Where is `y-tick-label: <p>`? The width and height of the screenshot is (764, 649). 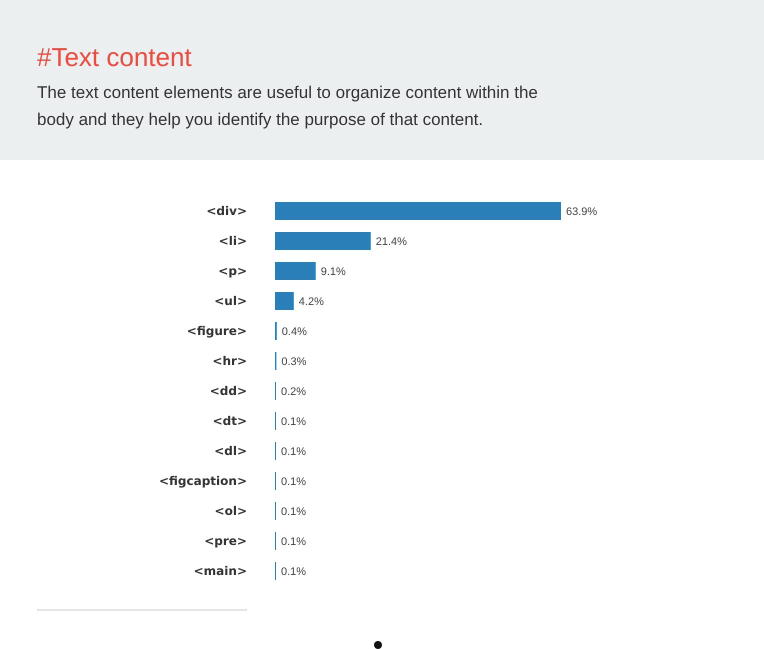 y-tick-label: <p> is located at coordinates (232, 271).